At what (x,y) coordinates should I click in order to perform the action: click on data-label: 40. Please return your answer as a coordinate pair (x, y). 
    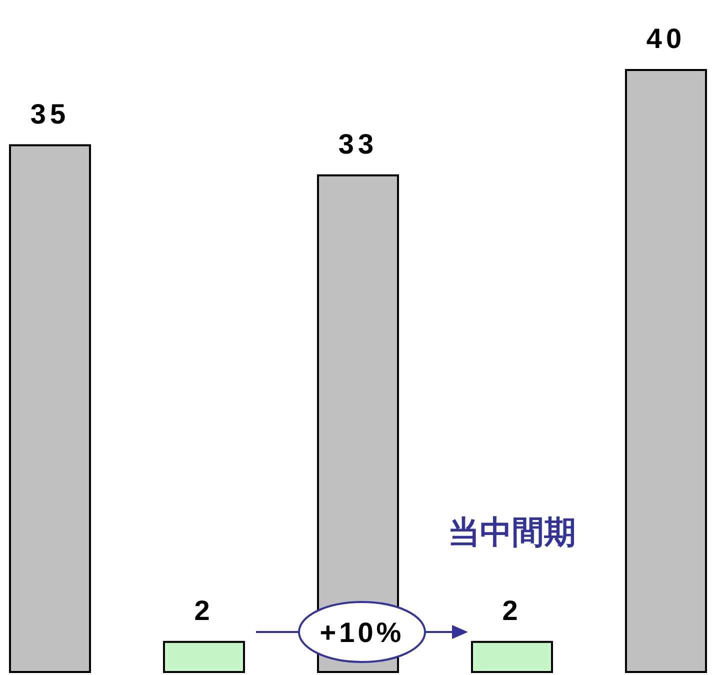
    Looking at the image, I should click on (666, 38).